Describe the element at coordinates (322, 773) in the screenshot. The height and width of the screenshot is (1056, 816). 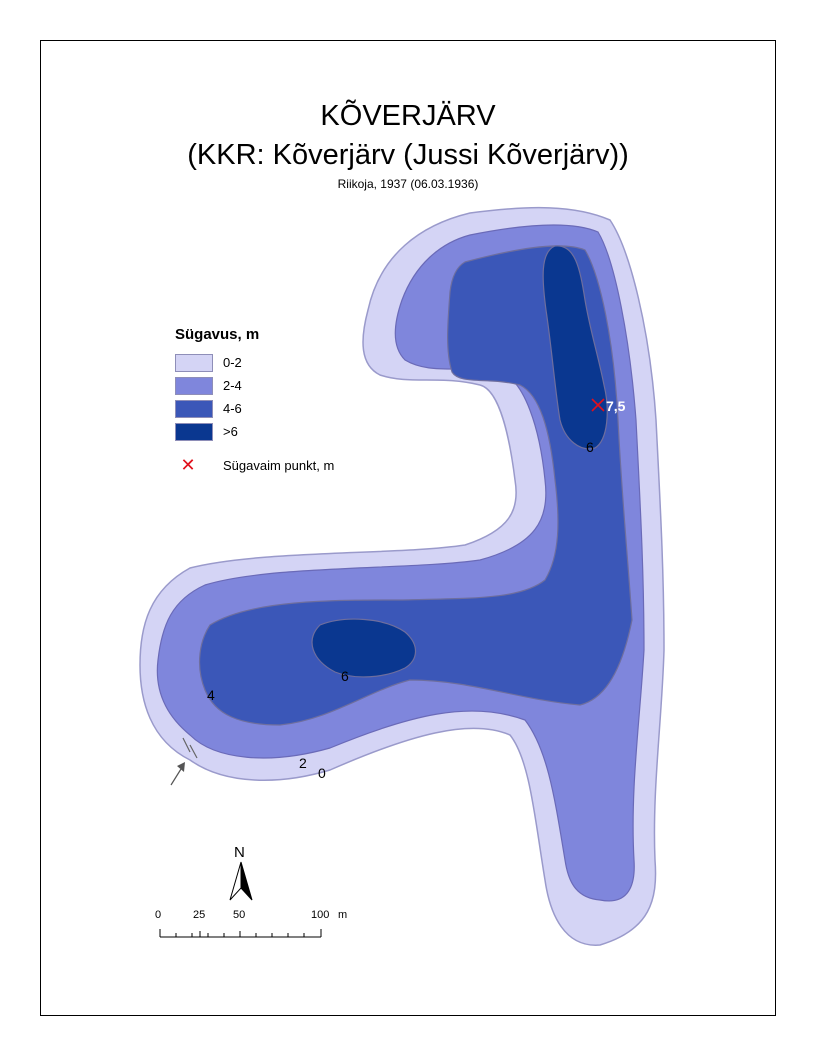
I see `contour-label-0: 0` at that location.